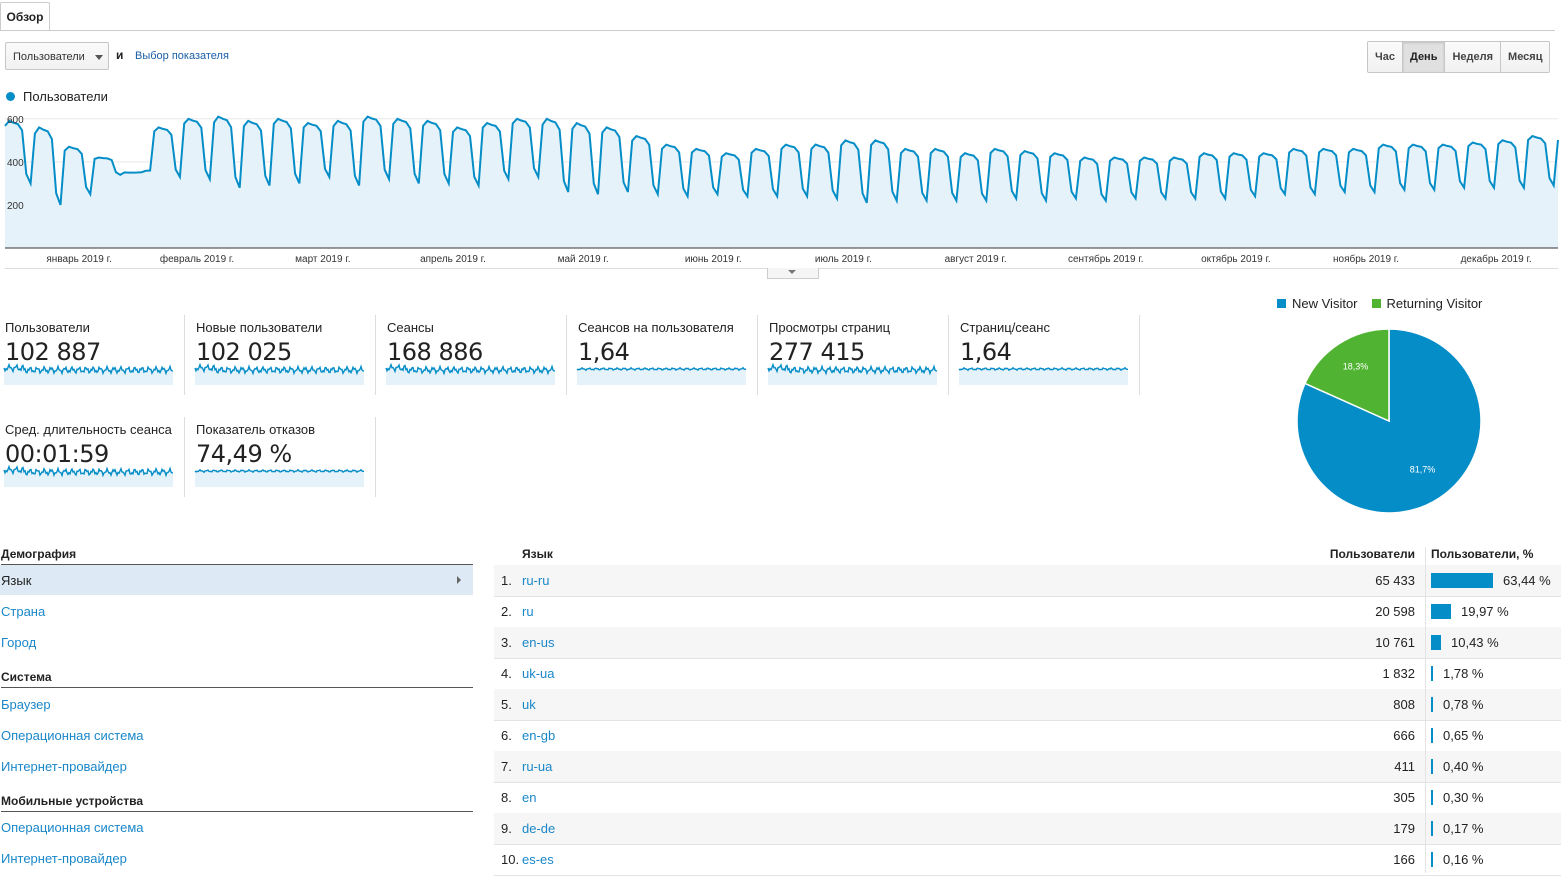 This screenshot has height=876, width=1561. Describe the element at coordinates (256, 429) in the screenshot. I see `metric-label: Показатель отказов` at that location.